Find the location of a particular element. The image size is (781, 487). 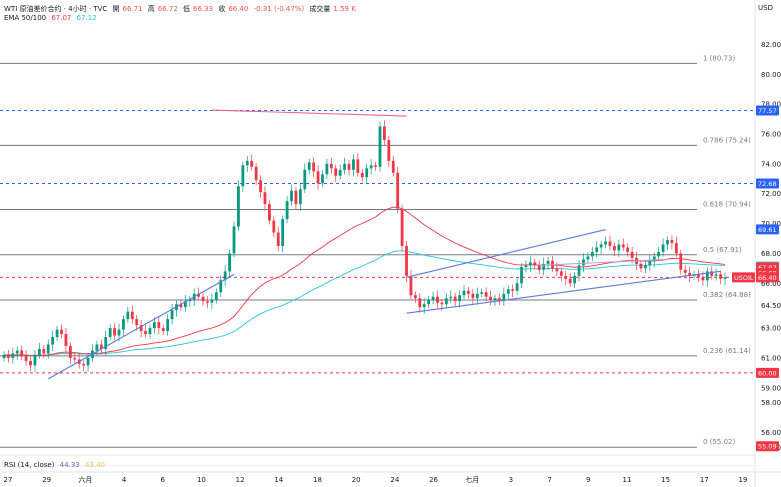

fib-level-label: 0.618 (70.94) is located at coordinates (727, 205).